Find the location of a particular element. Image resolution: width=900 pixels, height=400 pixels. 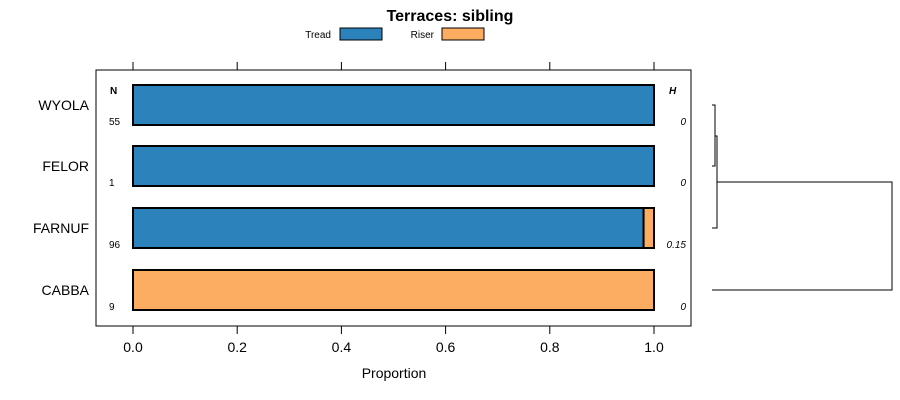

bottom-ticks is located at coordinates (393, 330).